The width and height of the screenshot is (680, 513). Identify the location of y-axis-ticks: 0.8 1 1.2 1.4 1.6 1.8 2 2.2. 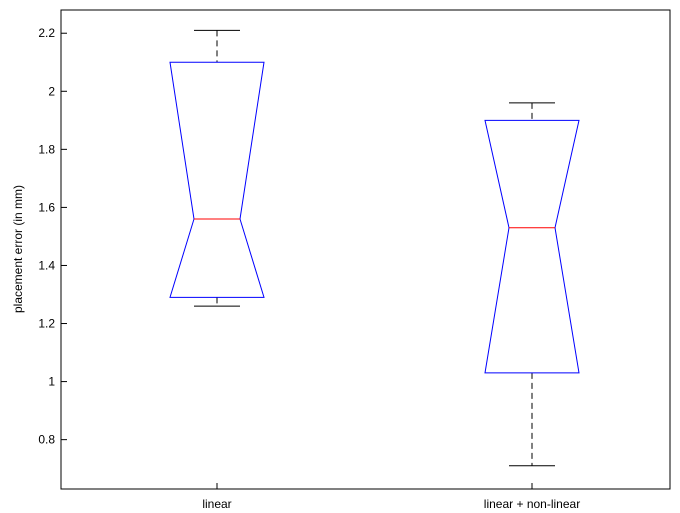
(52, 236).